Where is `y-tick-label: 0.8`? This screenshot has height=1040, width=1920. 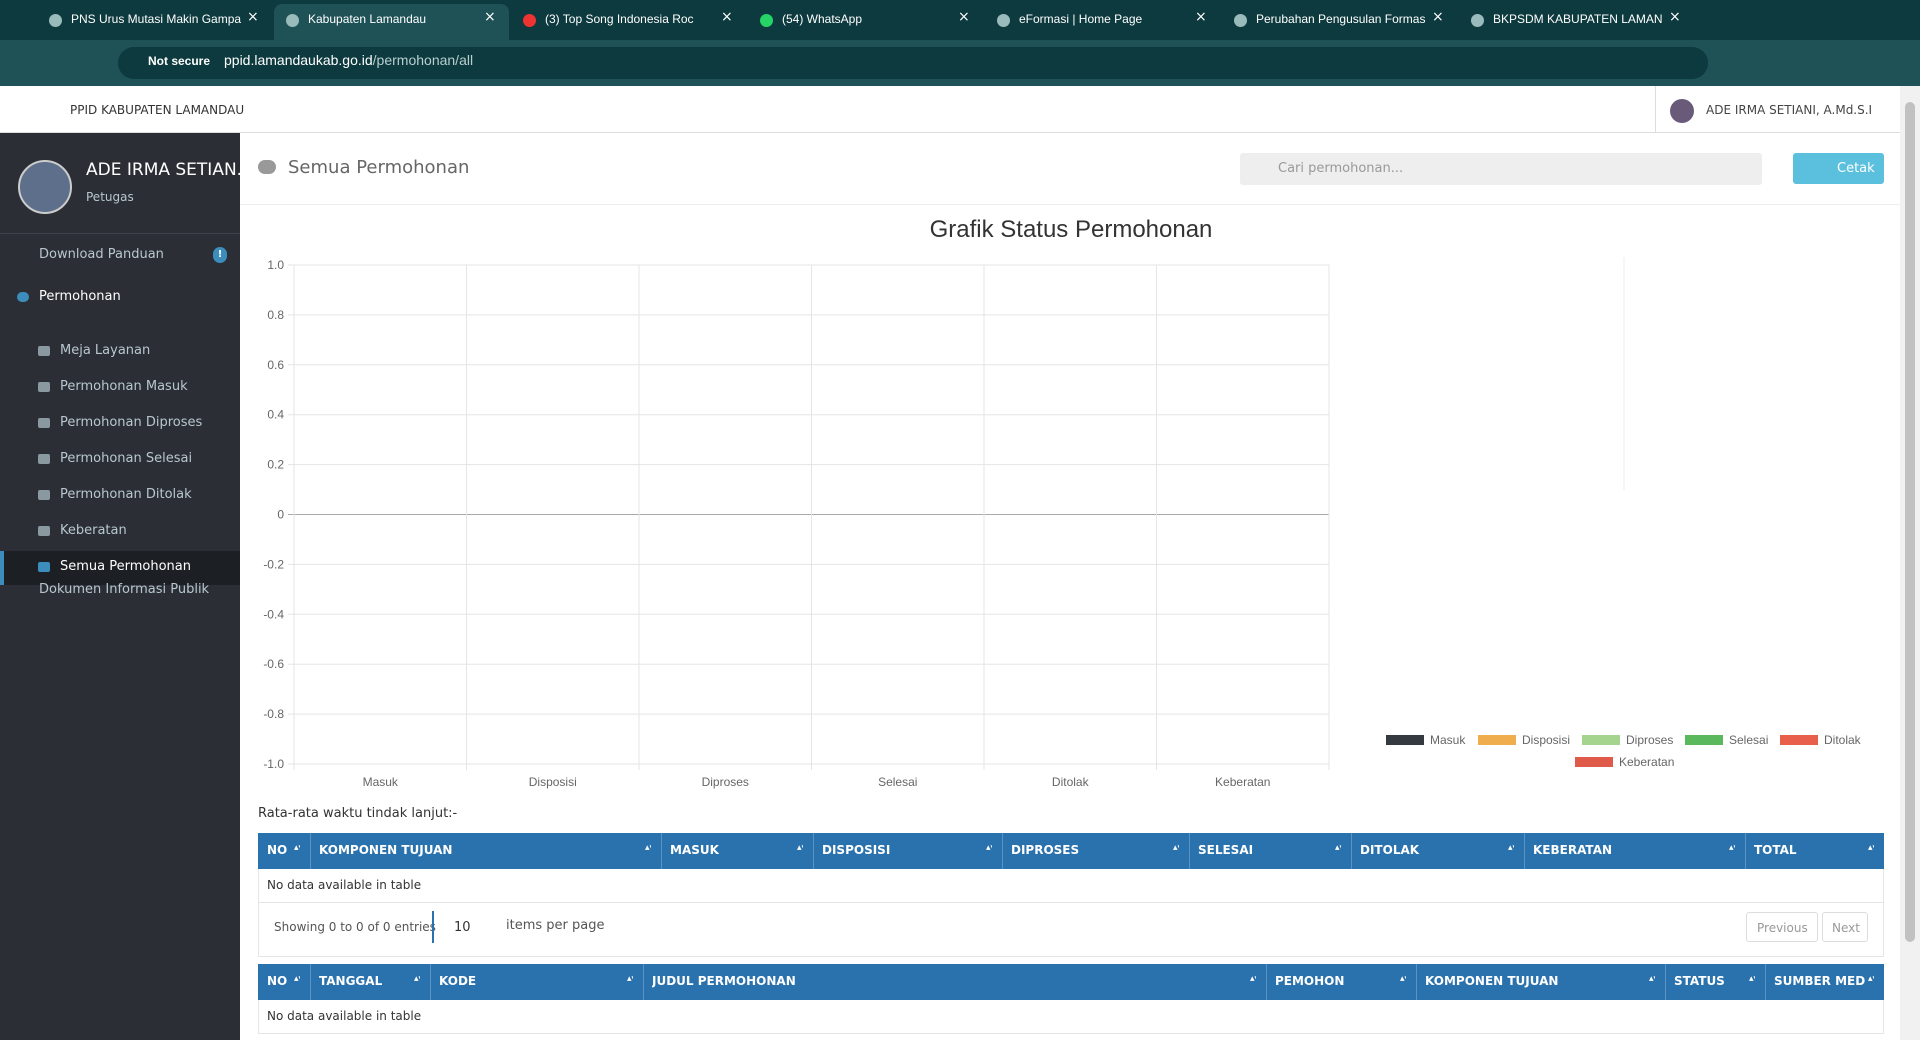 y-tick-label: 0.8 is located at coordinates (275, 315).